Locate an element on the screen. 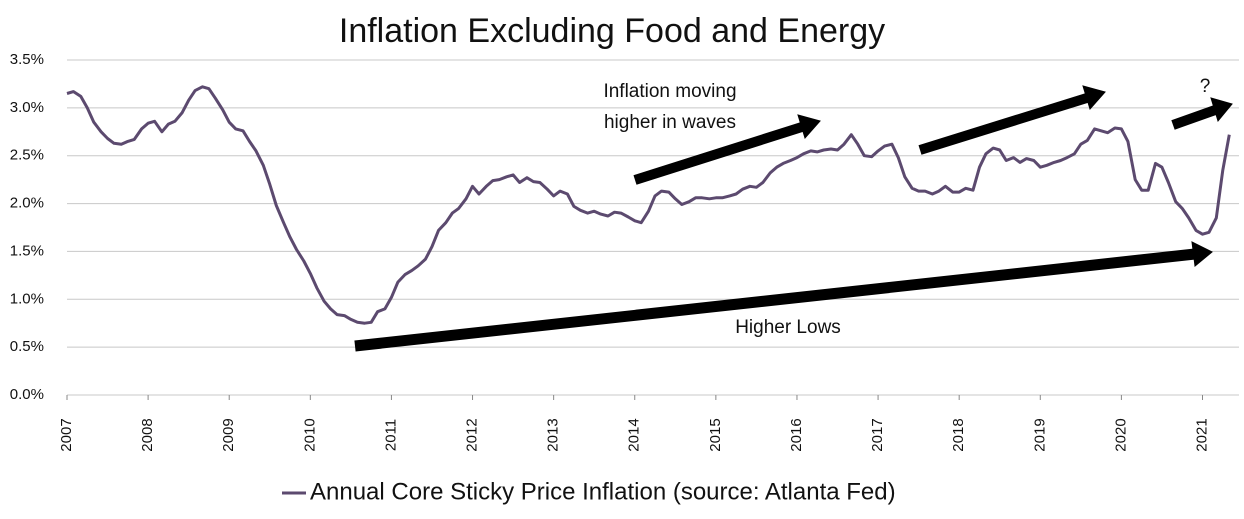 The image size is (1244, 519). x-tick-label: 2021 is located at coordinates (1201, 434).